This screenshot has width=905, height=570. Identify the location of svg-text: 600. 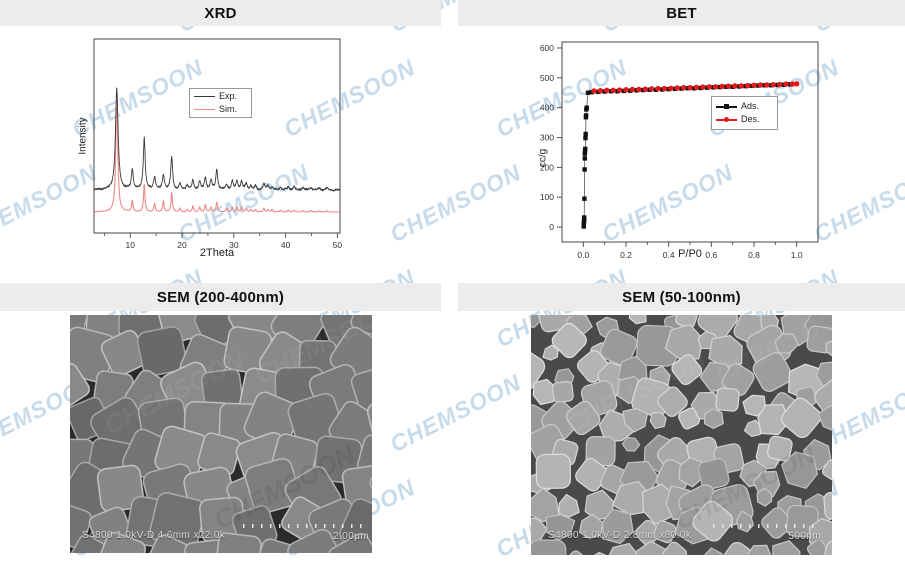
(547, 48).